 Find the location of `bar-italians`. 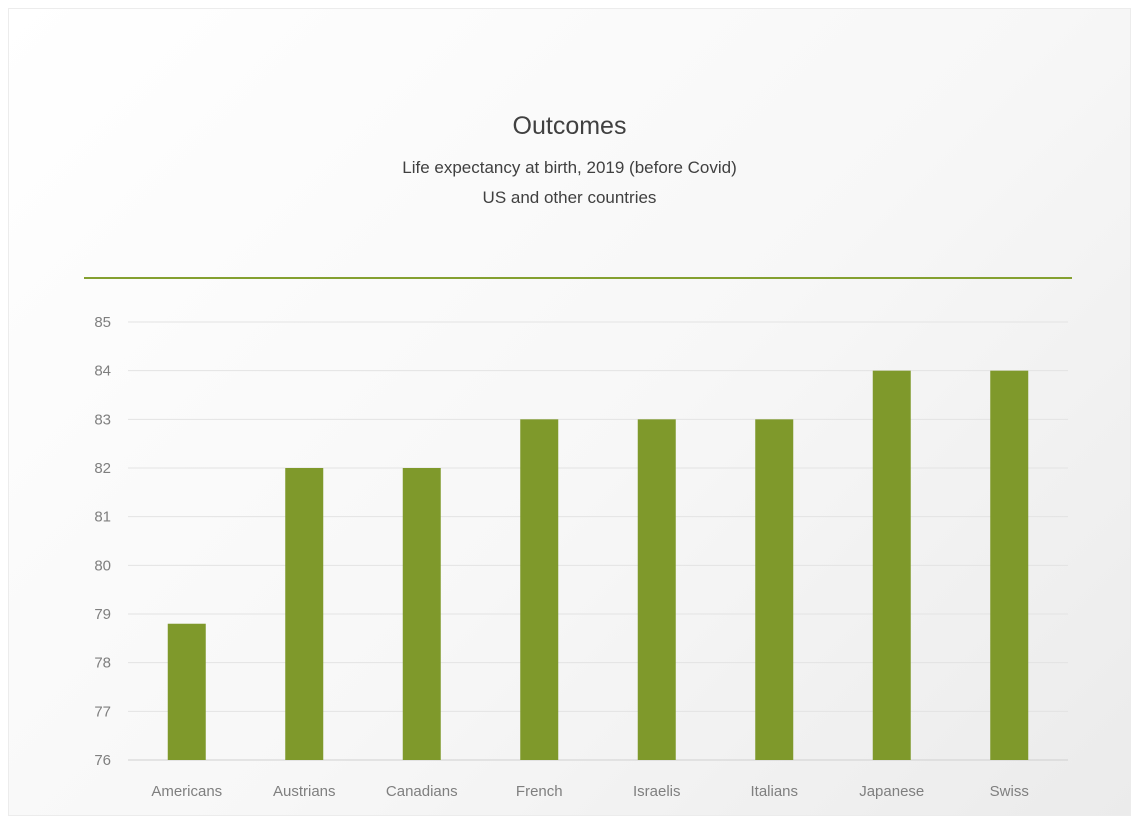

bar-italians is located at coordinates (774, 589).